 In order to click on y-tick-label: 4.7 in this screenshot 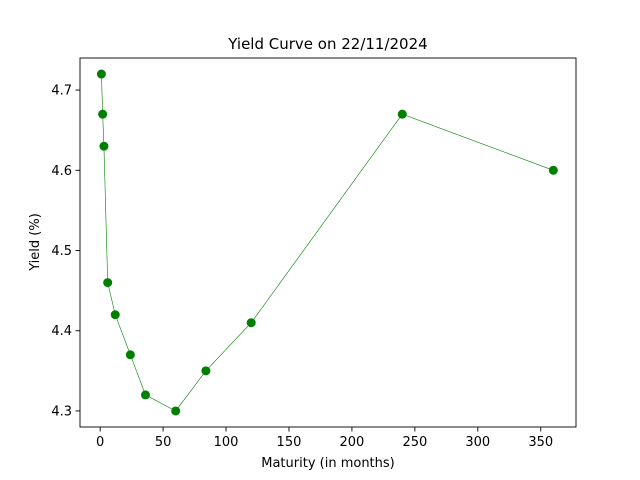, I will do `click(61, 91)`.